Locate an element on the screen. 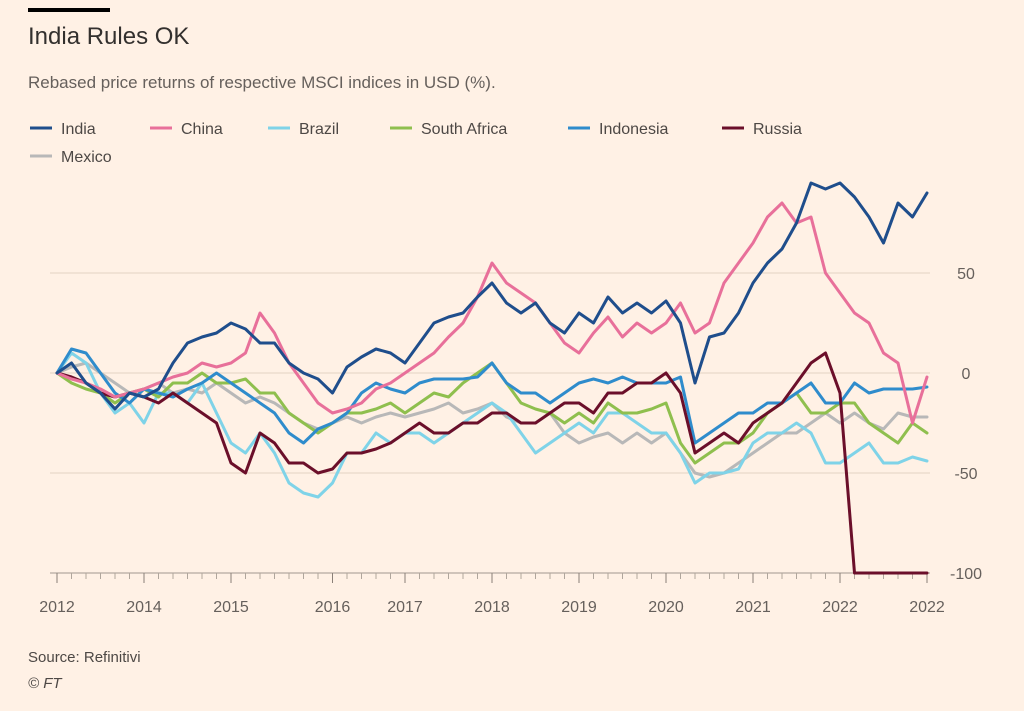 This screenshot has width=1024, height=711. legend-label: Indonesia is located at coordinates (633, 129).